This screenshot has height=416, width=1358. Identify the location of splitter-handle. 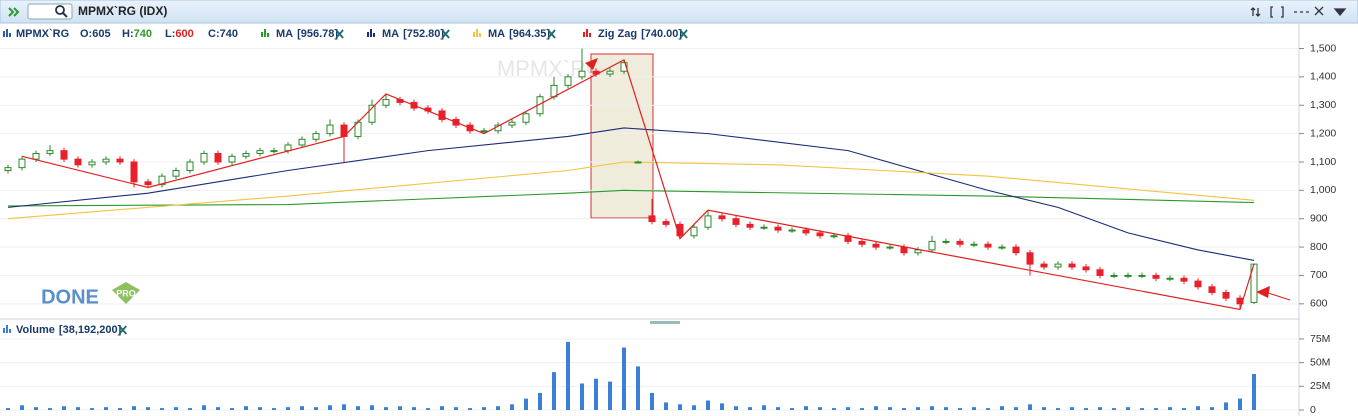
(665, 322).